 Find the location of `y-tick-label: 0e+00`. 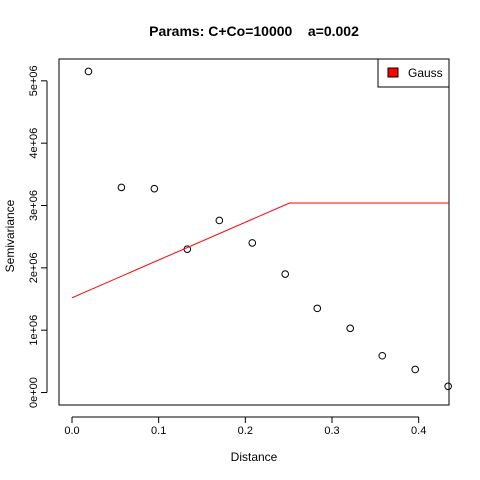

y-tick-label: 0e+00 is located at coordinates (34, 392).